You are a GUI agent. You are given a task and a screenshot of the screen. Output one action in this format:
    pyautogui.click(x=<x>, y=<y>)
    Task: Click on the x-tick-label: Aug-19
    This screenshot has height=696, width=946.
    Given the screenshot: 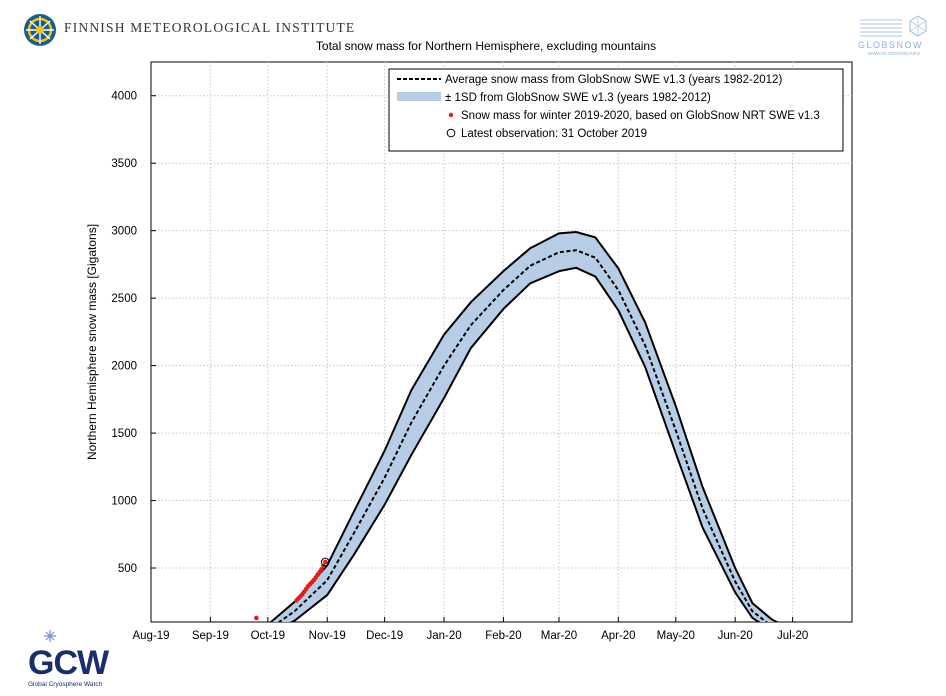 What is the action you would take?
    pyautogui.click(x=150, y=636)
    